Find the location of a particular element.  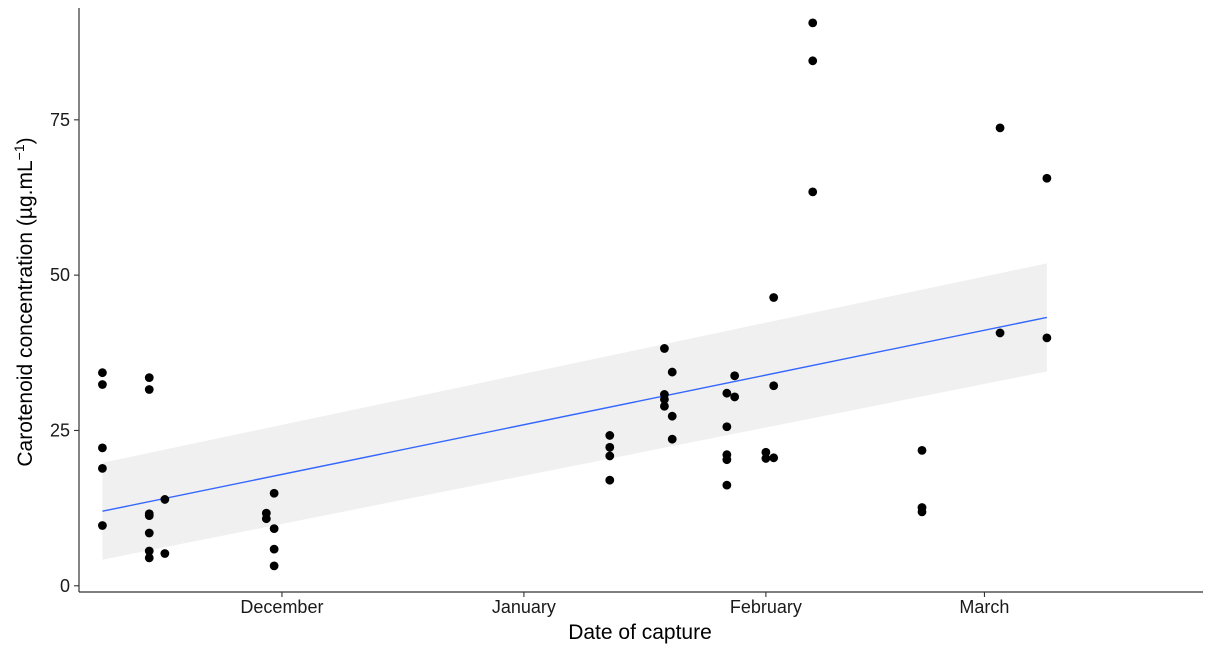

y-axis-title-main: Carotenoid concentration (µg.mL is located at coordinates (25, 313).